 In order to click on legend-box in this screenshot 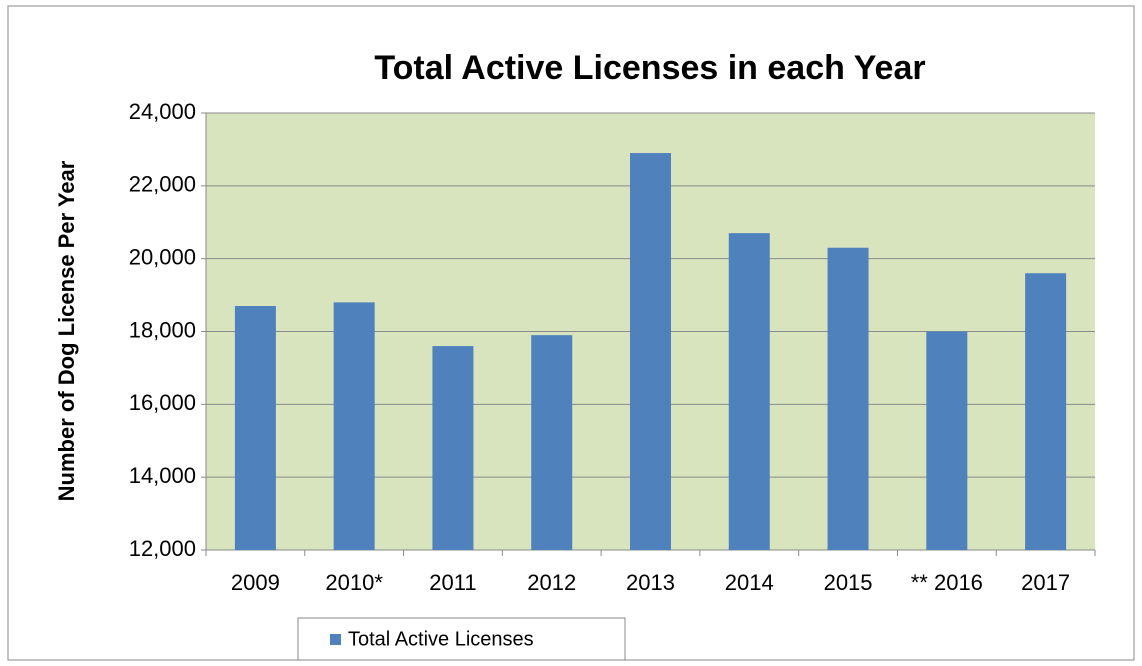, I will do `click(461, 639)`.